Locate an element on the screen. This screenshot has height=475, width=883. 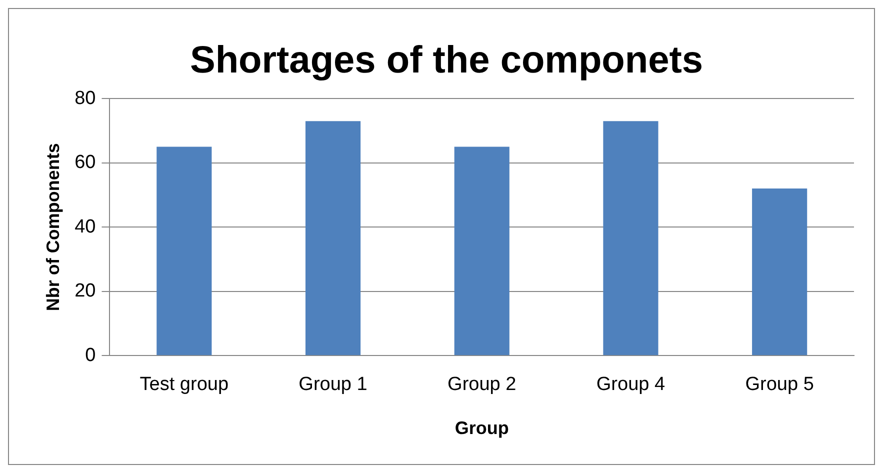
x-tick-label: Test group is located at coordinates (184, 385).